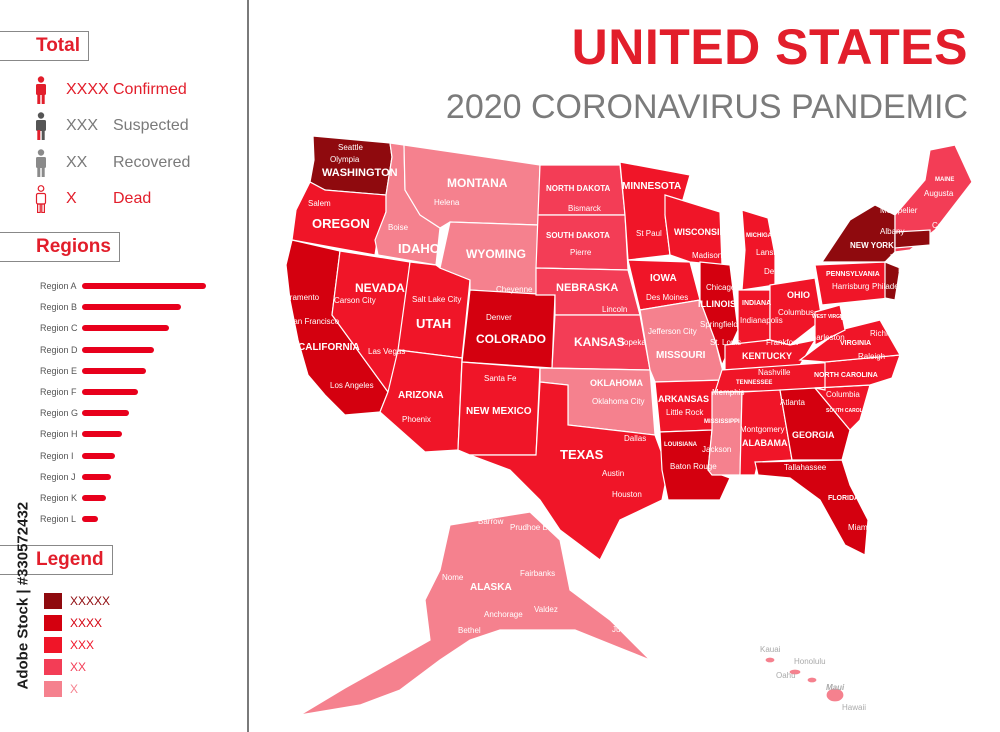 Image resolution: width=1000 pixels, height=732 pixels. Describe the element at coordinates (625, 629) in the screenshot. I see `city-juneau: Juneau` at that location.